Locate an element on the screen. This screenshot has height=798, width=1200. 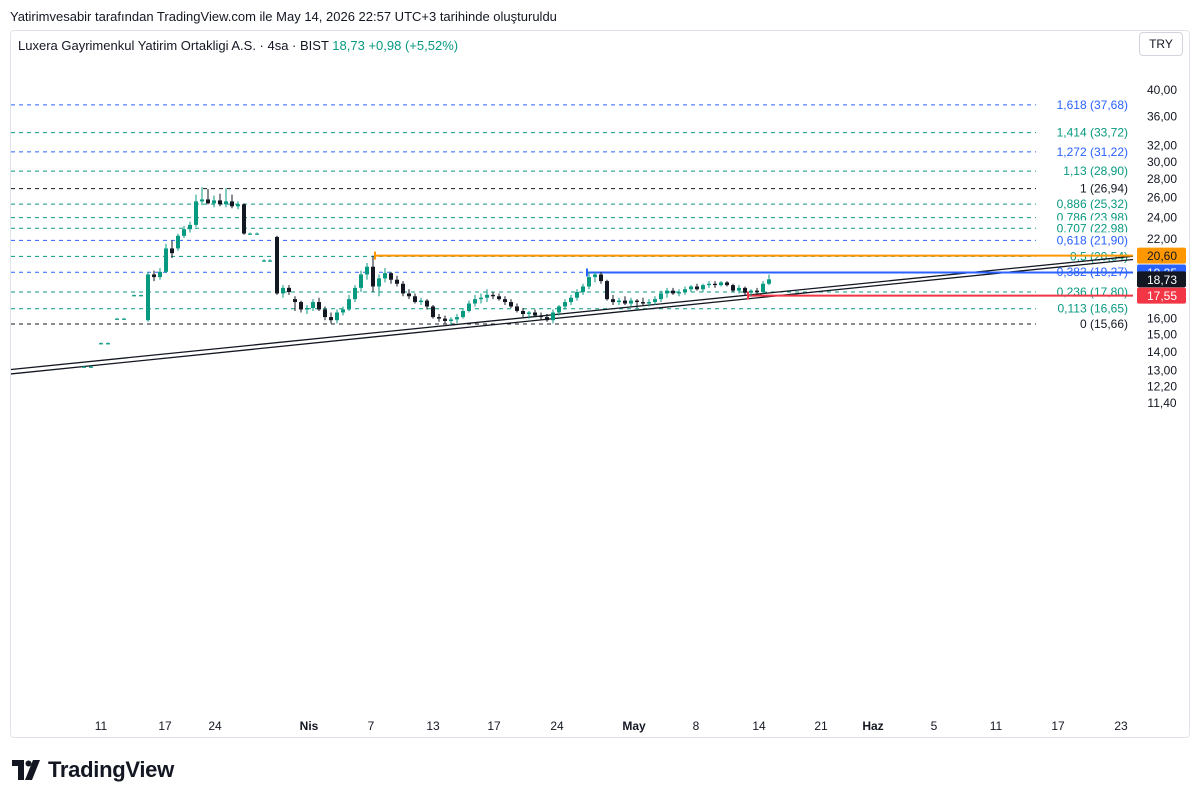
fib-level-label: 0,236 (17,80) is located at coordinates (1092, 292).